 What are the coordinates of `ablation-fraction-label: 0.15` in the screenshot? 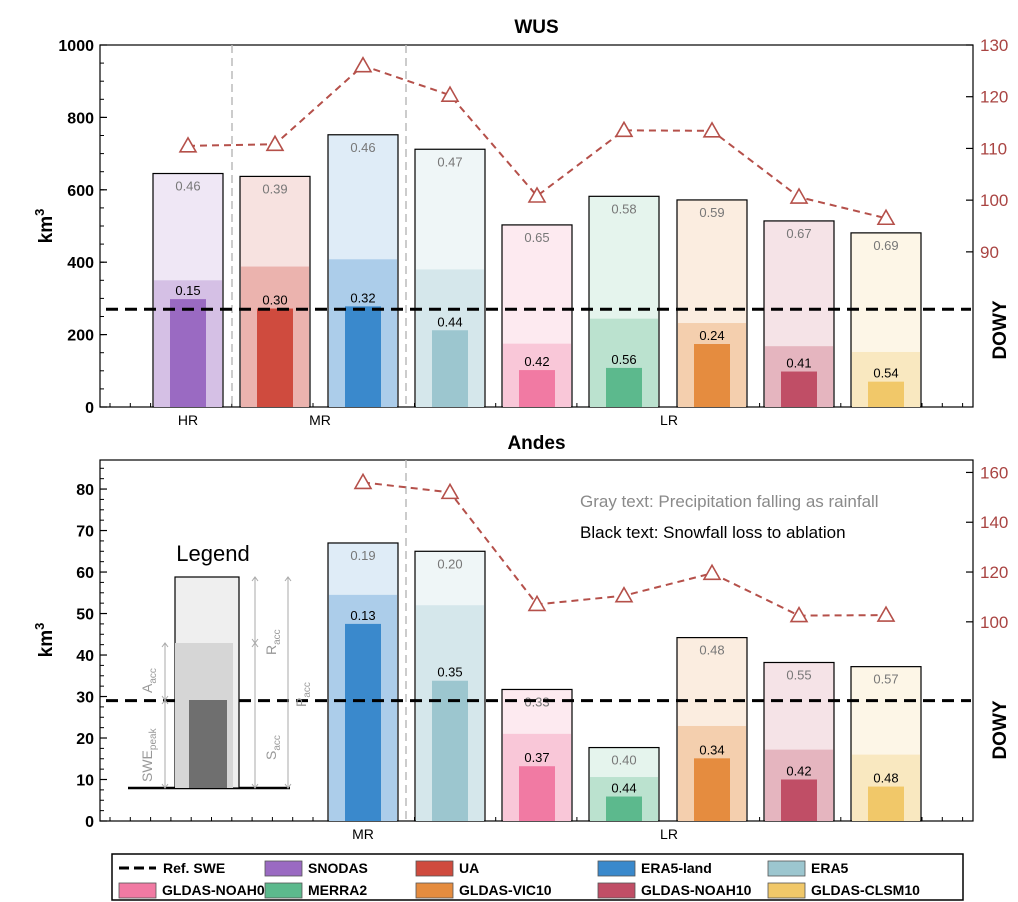 It's located at (187, 290).